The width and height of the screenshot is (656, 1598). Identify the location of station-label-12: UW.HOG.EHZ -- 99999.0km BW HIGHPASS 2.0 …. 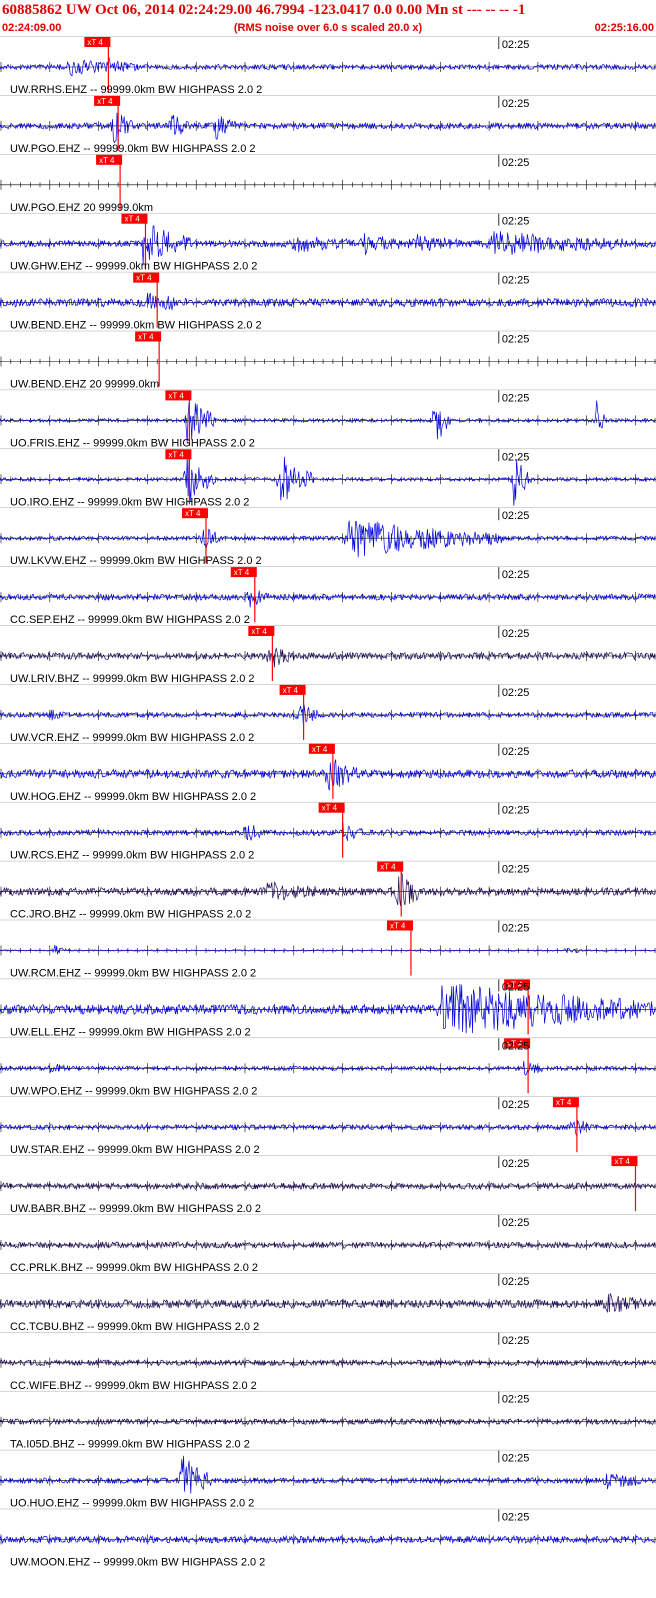
(133, 797).